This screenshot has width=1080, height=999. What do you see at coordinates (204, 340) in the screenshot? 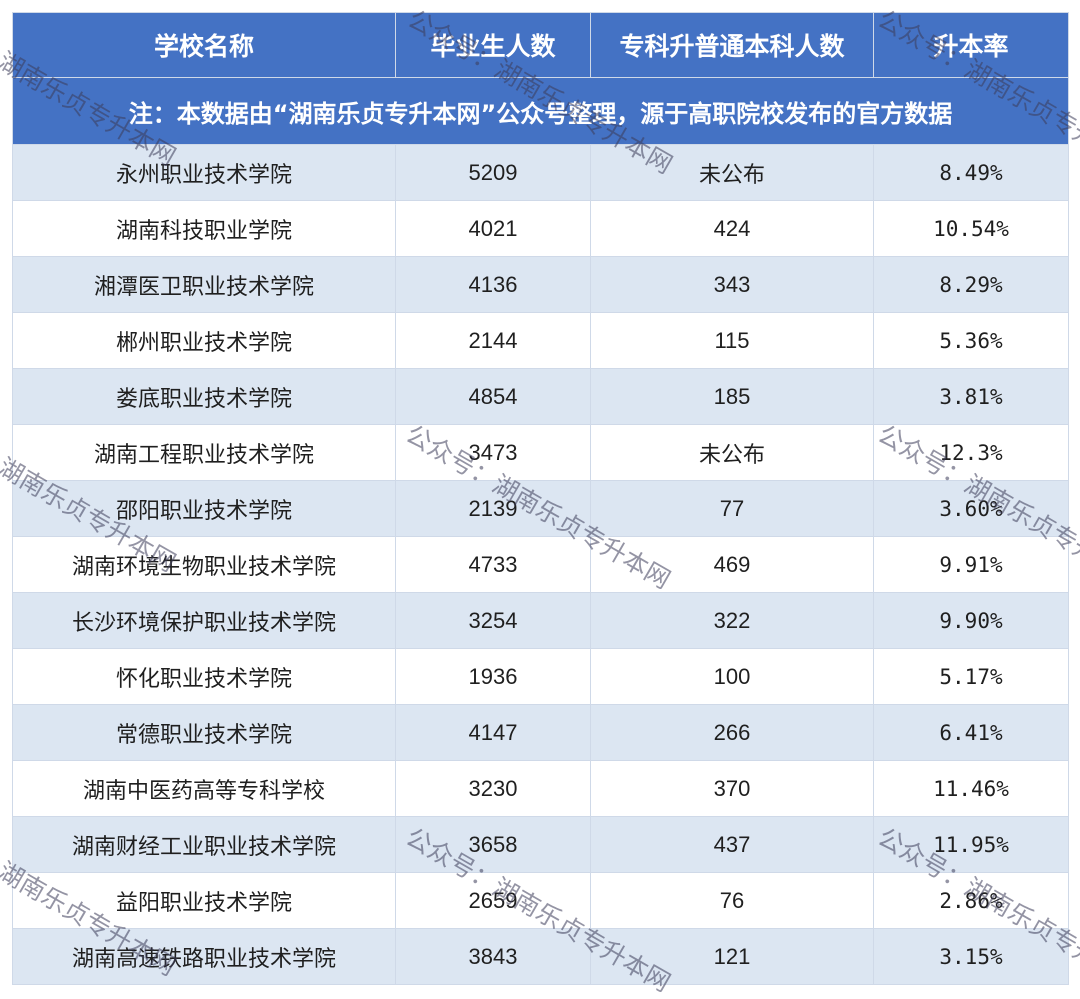
I see `cell-school-name: 郴州职业技术学院` at bounding box center [204, 340].